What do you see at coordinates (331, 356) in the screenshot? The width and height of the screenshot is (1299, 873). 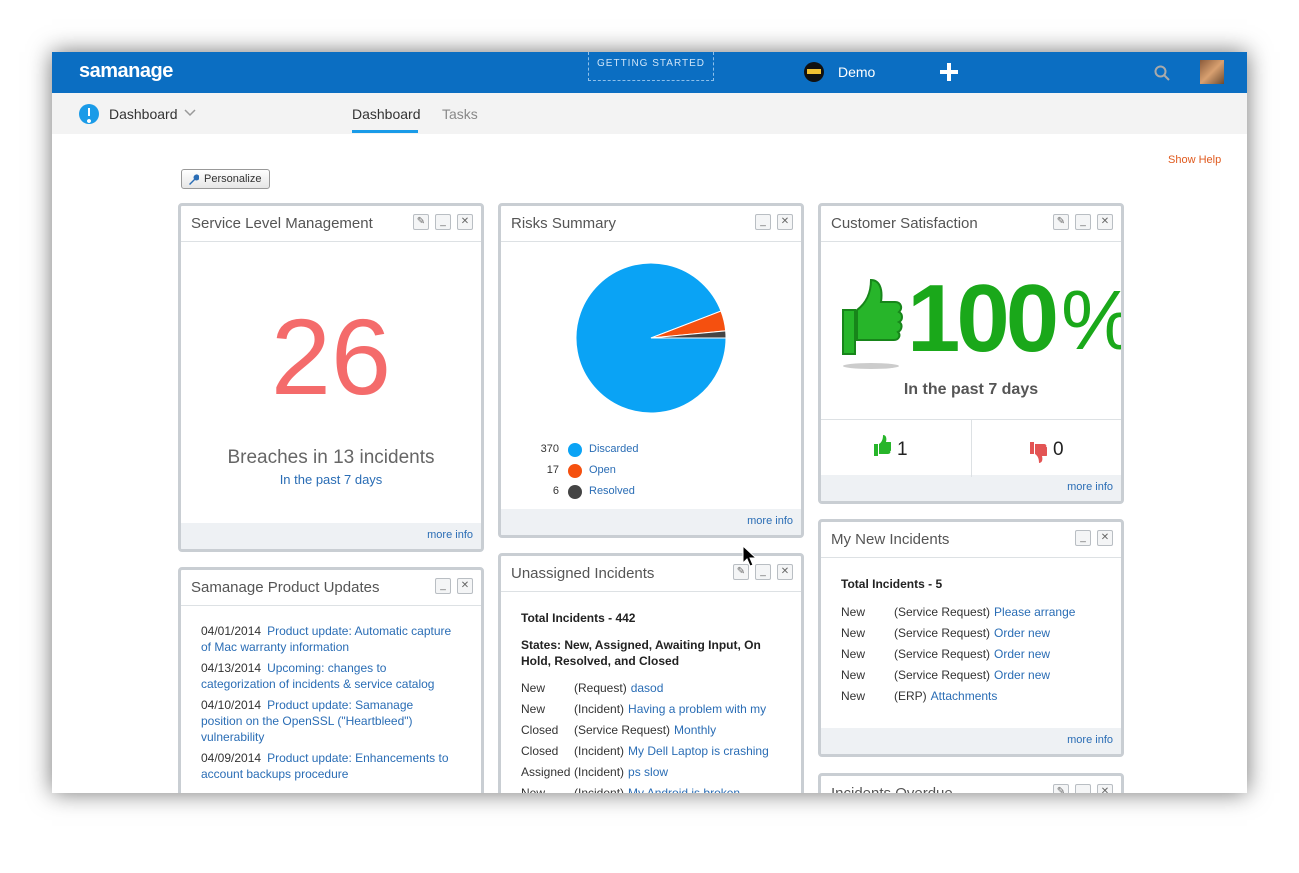 I see `breach-count: 26` at bounding box center [331, 356].